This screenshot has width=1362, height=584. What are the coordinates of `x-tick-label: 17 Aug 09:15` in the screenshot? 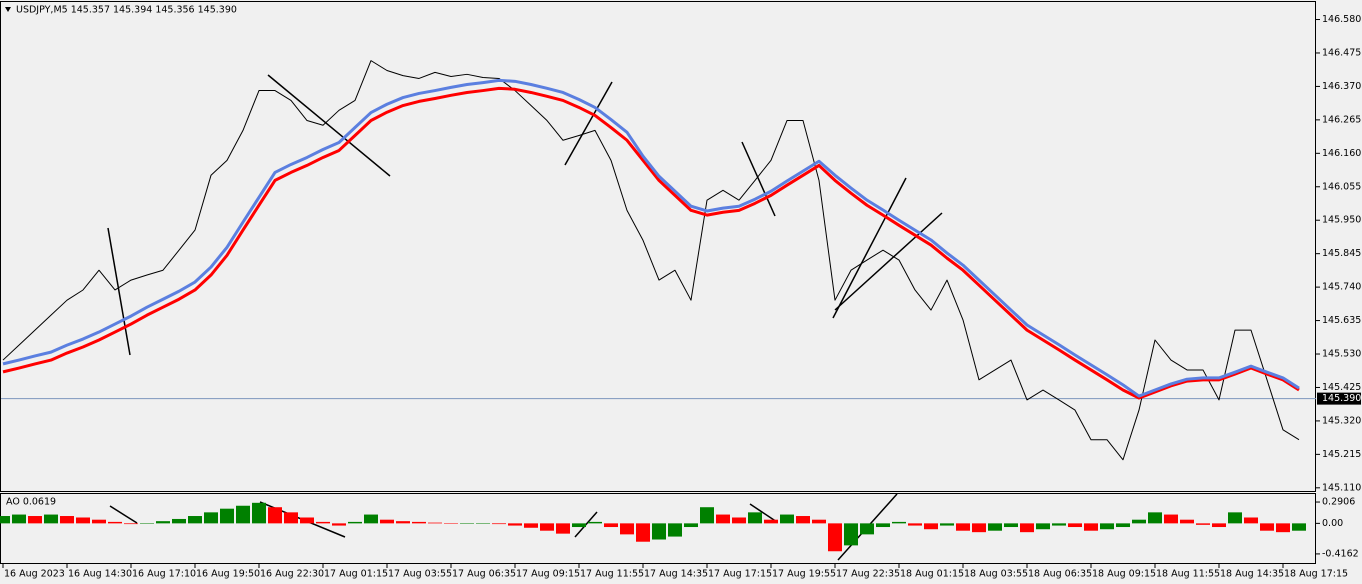 It's located at (548, 574).